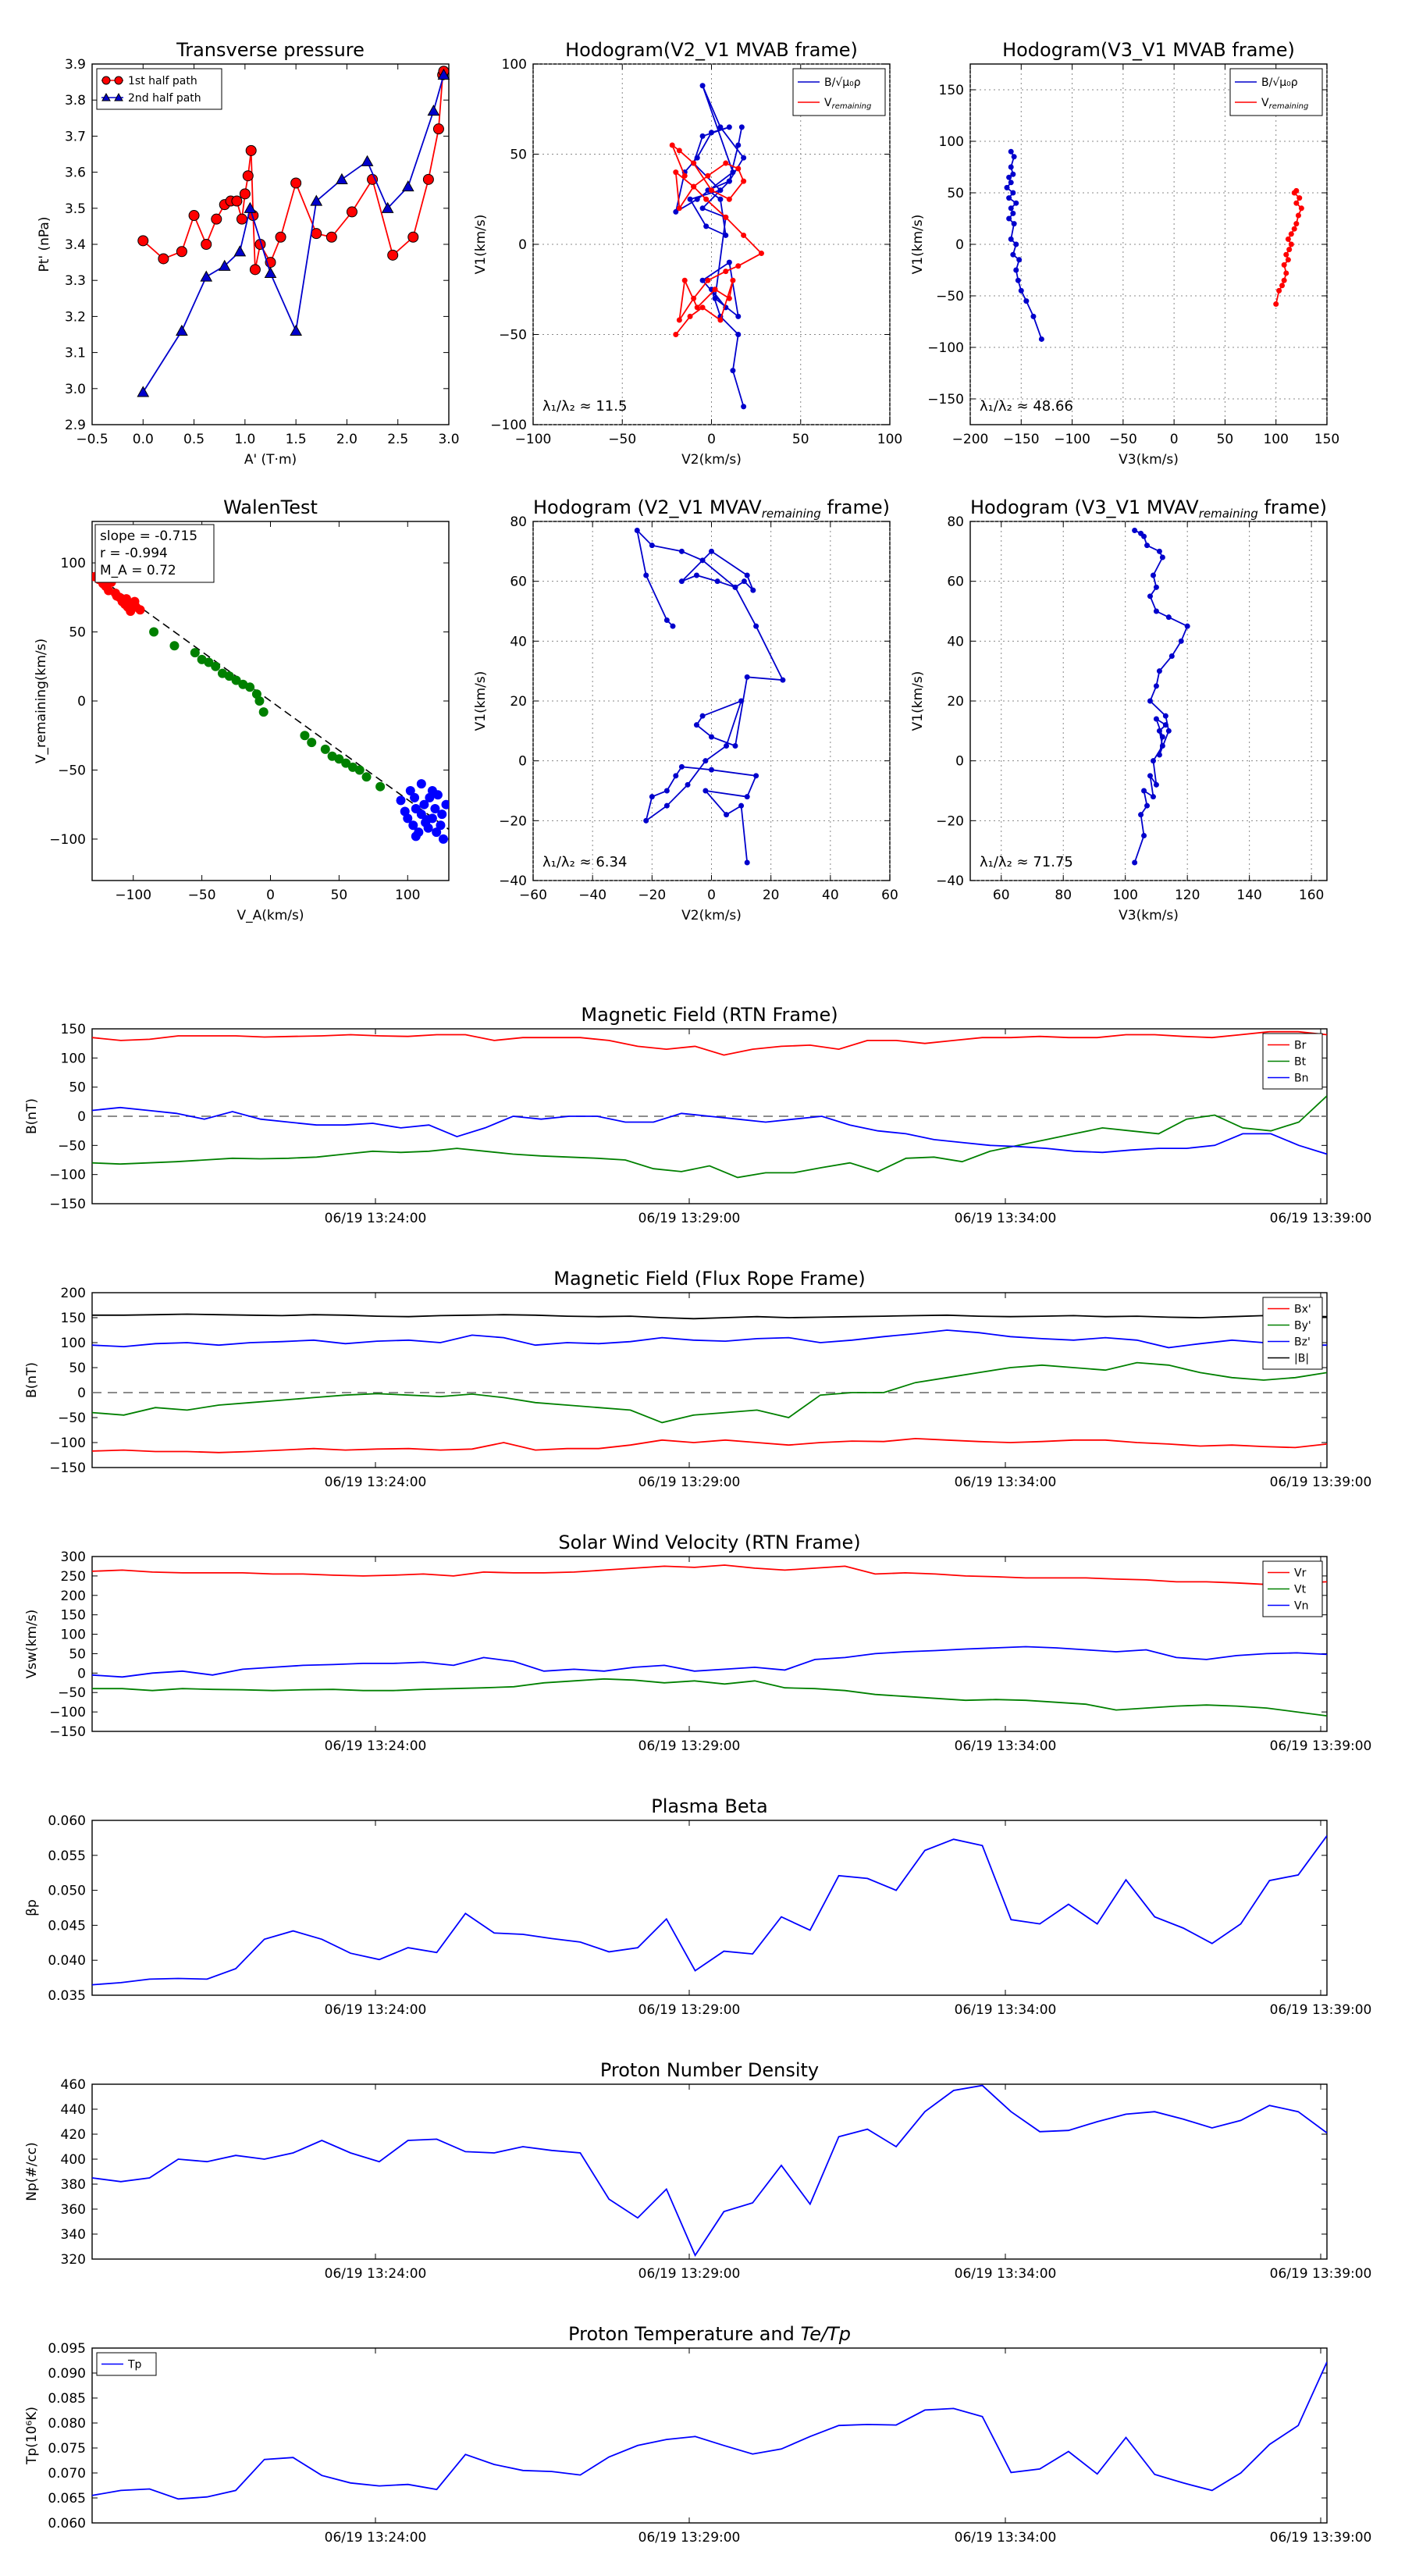  I want to click on legend-label: Bn, so click(1301, 1079).